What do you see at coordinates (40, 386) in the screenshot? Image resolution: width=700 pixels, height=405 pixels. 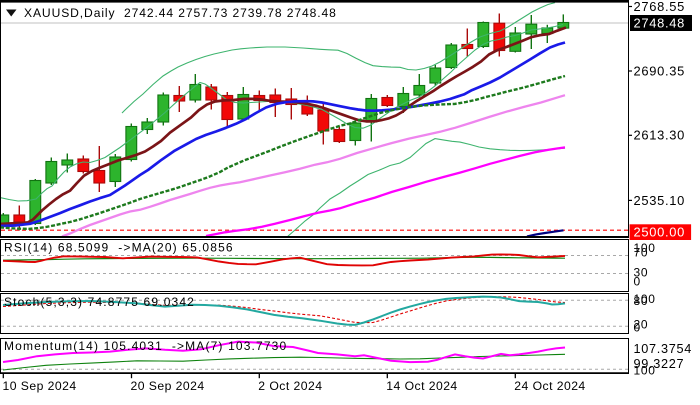 I see `svg-text: 10 Sep 2024` at bounding box center [40, 386].